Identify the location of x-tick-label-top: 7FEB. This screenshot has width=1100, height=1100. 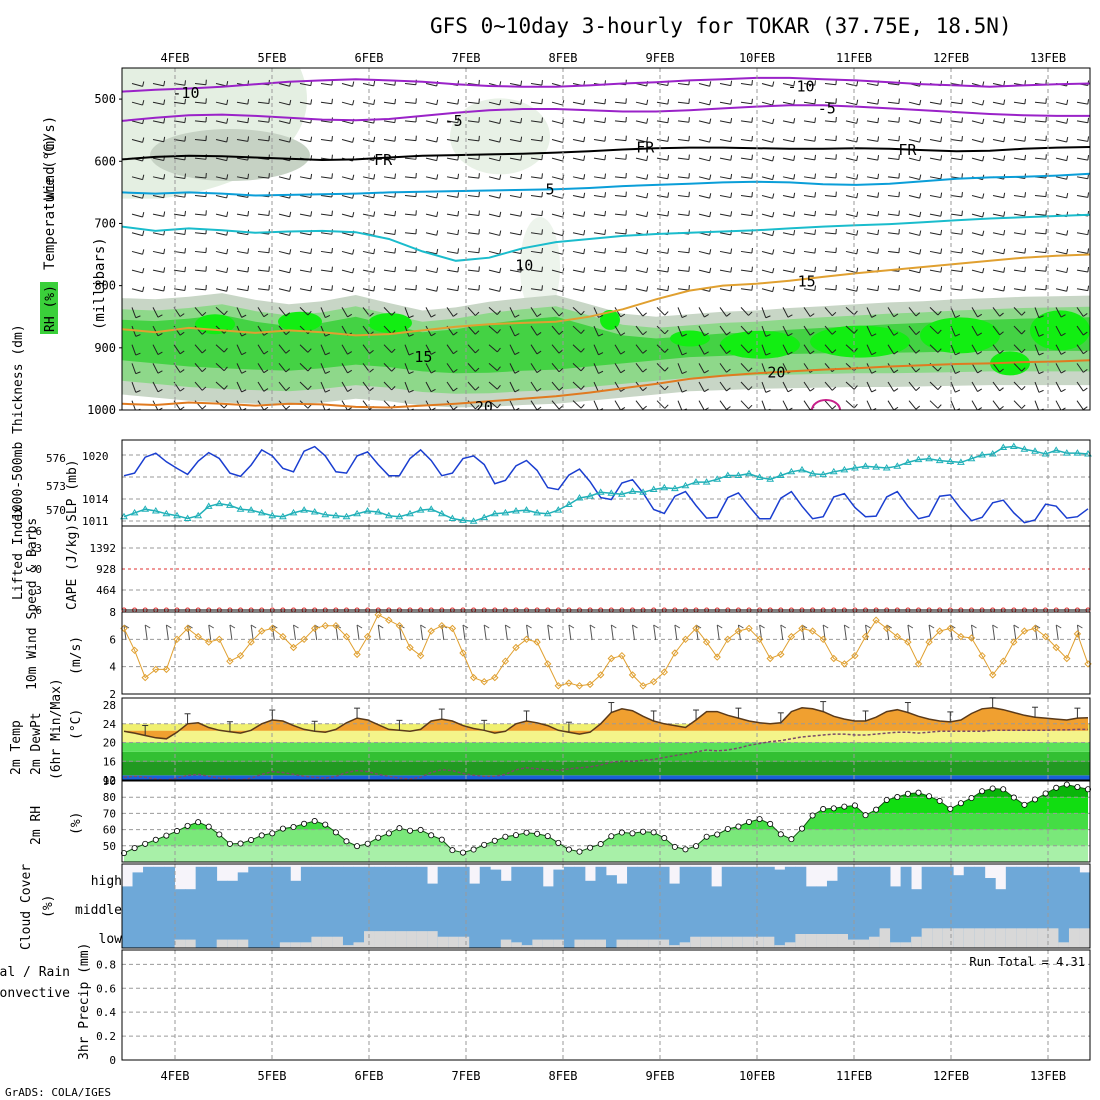
(466, 58).